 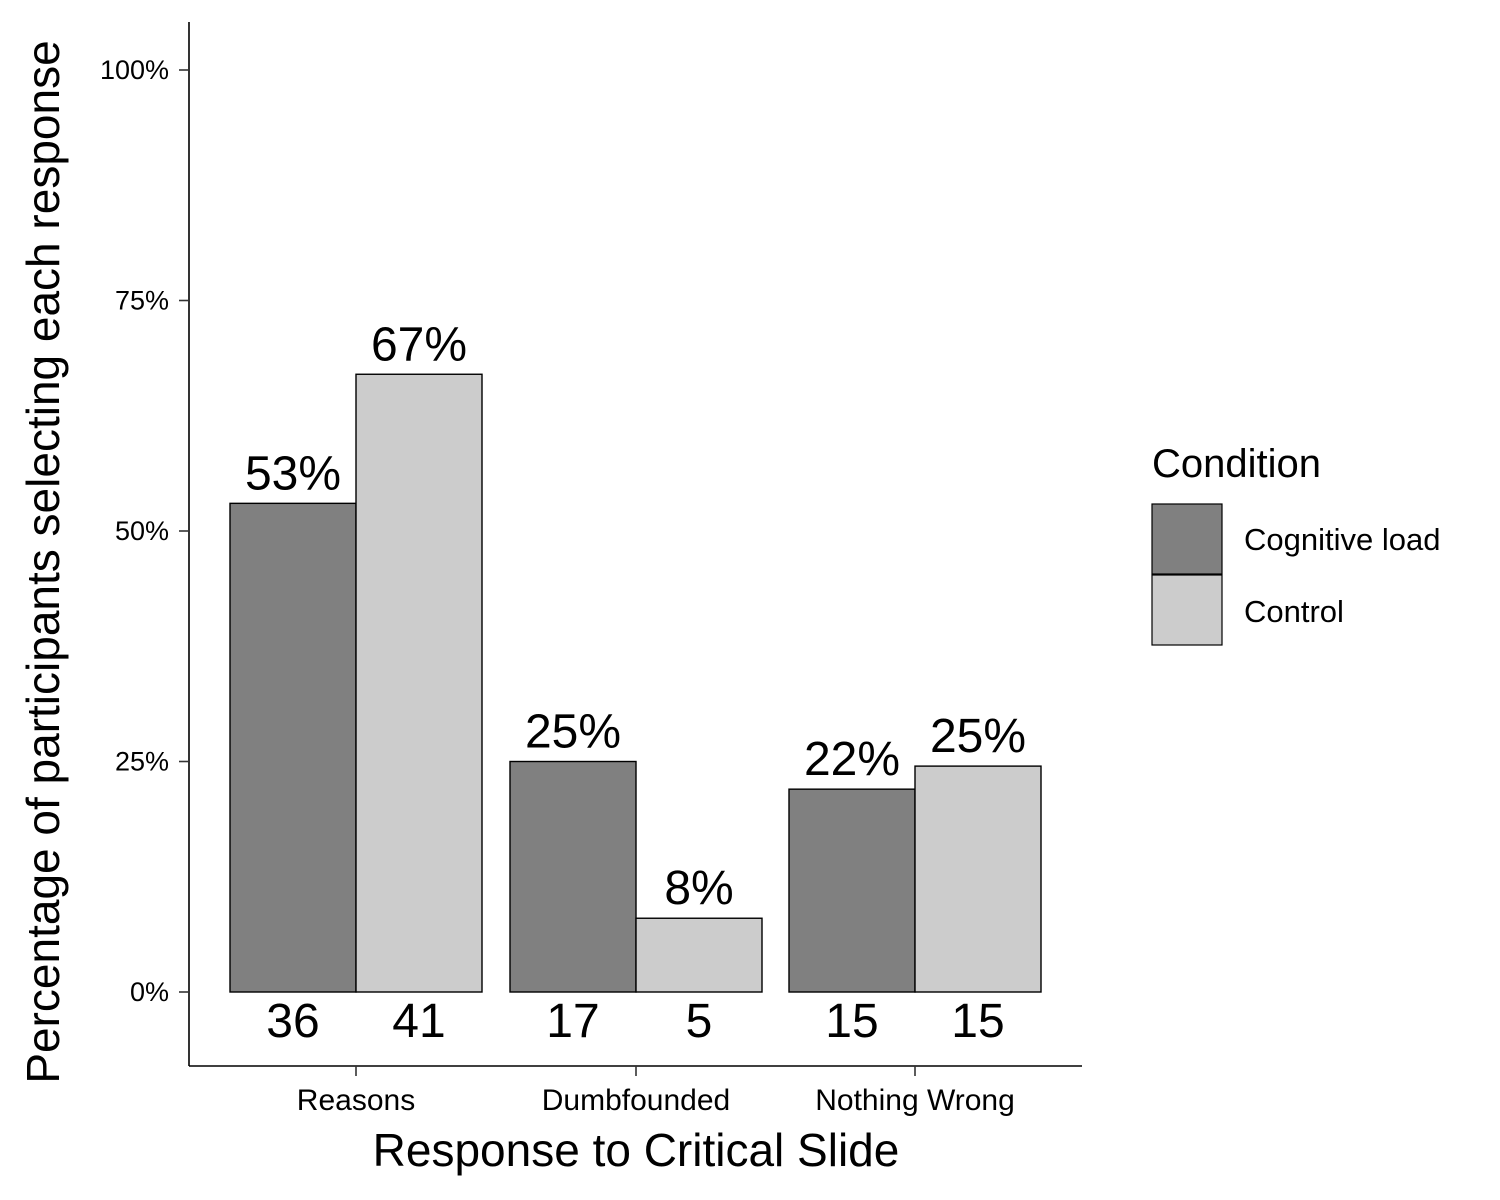 What do you see at coordinates (356, 1100) in the screenshot?
I see `x-tick-label: Reasons` at bounding box center [356, 1100].